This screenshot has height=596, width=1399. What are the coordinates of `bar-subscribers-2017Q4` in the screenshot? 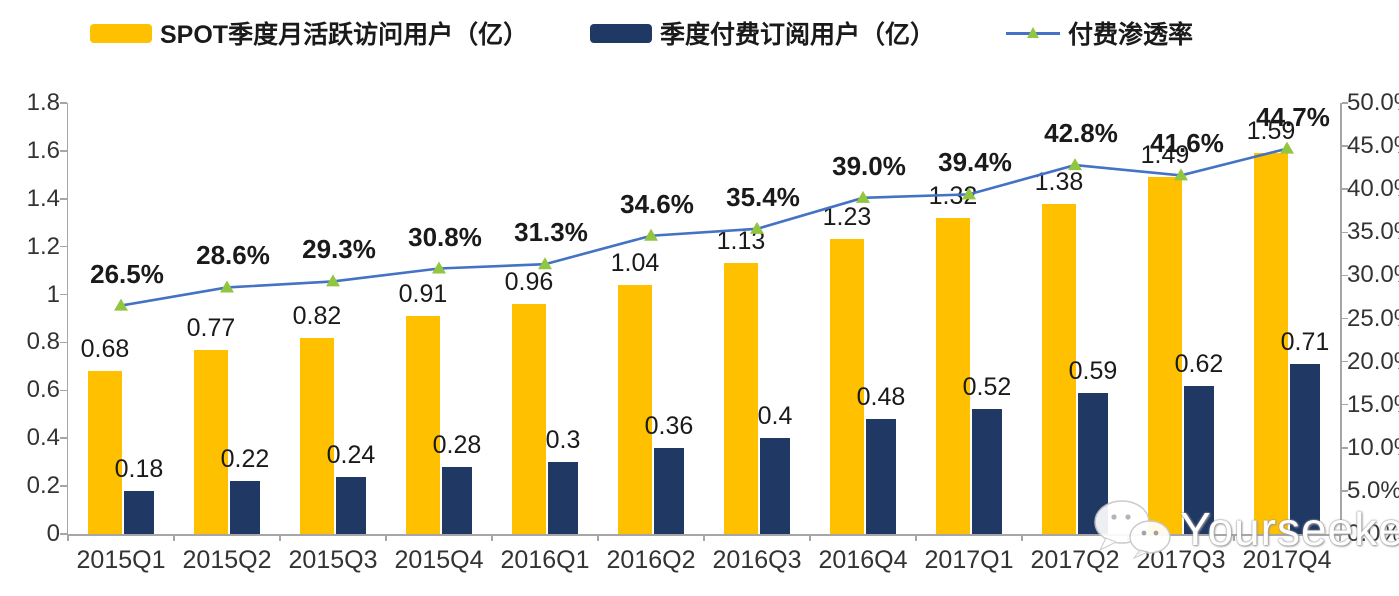 It's located at (1305, 448).